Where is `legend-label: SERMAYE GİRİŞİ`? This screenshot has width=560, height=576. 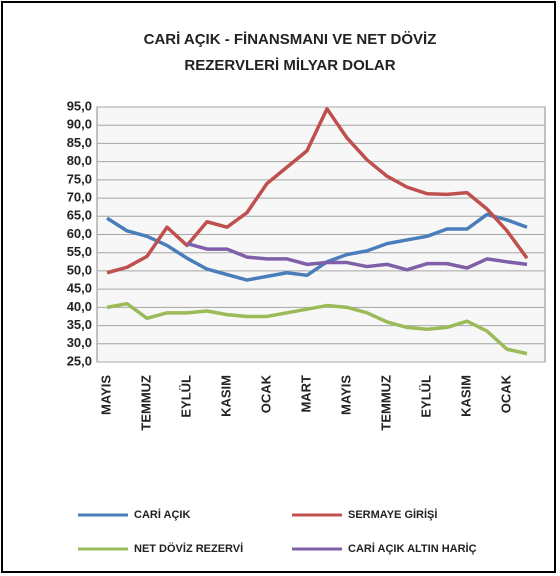
legend-label: SERMAYE GİRİŞİ is located at coordinates (392, 514).